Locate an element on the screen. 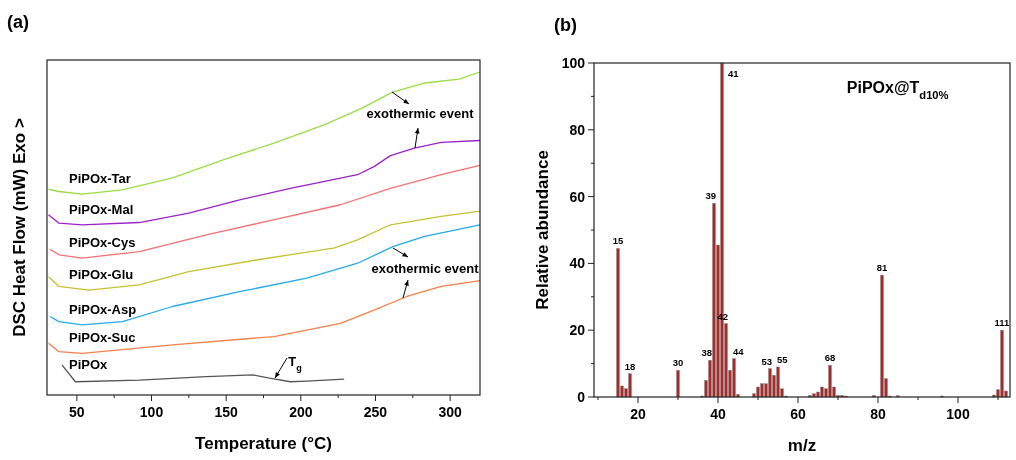 This screenshot has width=1016, height=460. x-tick-label: 20 is located at coordinates (638, 414).